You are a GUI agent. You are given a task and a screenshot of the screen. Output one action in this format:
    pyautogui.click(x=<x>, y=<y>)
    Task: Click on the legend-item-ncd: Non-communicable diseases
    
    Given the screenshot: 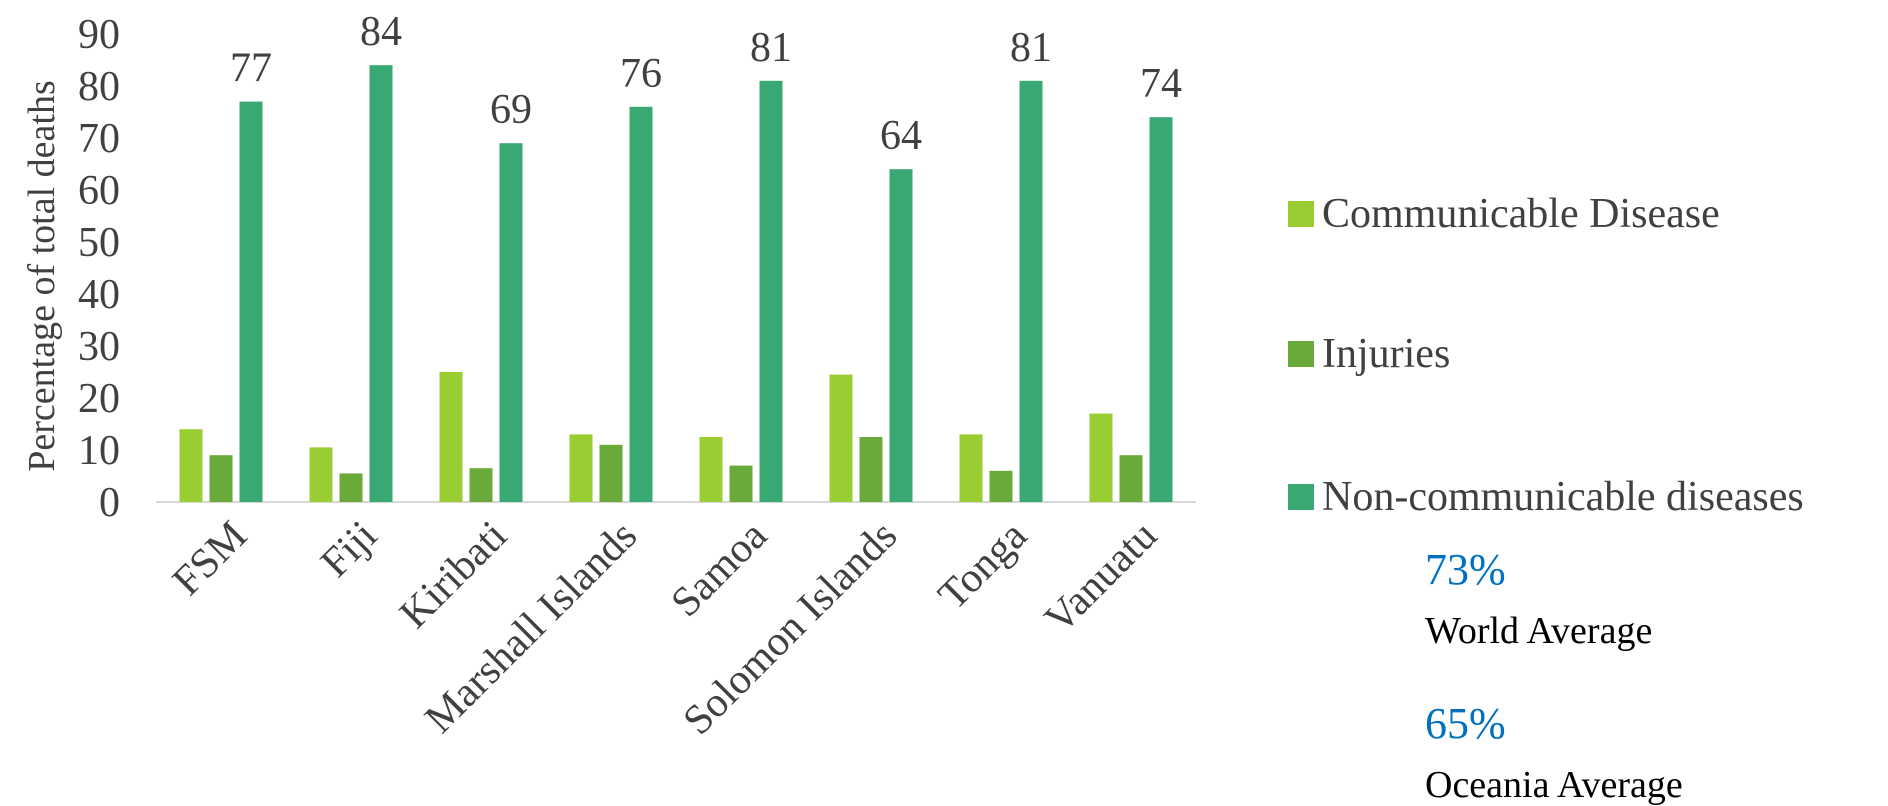 What is the action you would take?
    pyautogui.click(x=1546, y=497)
    